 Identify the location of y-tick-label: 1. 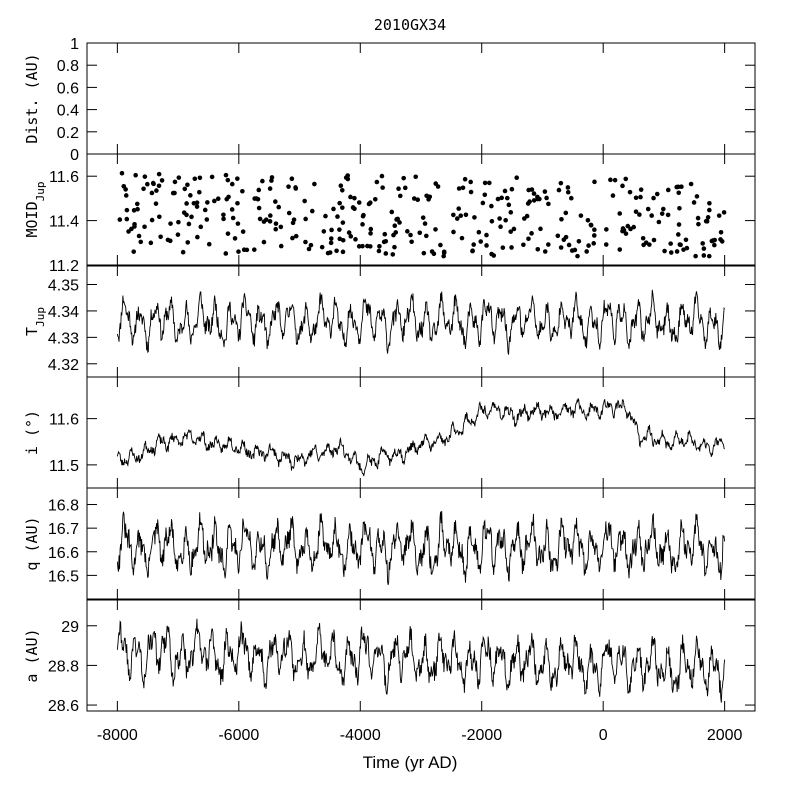
(74, 44).